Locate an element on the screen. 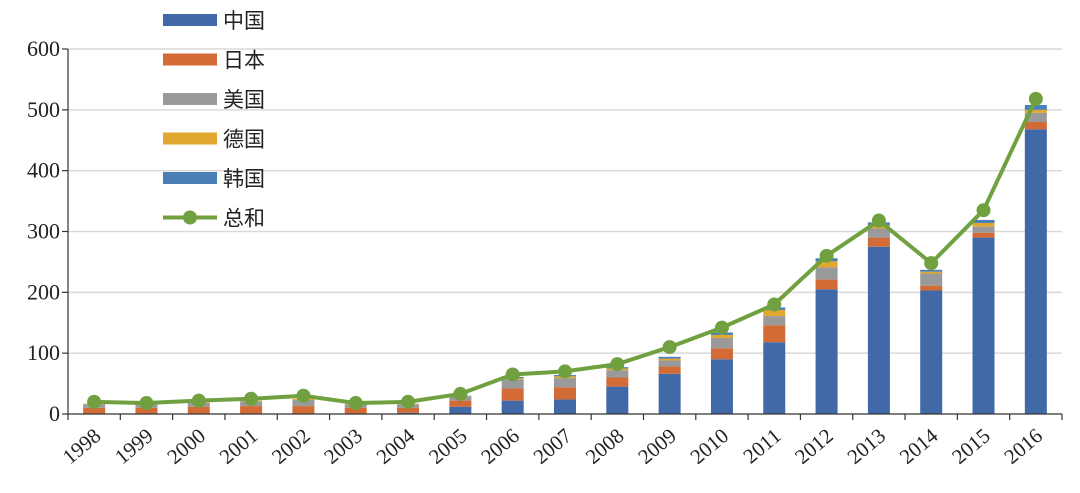 The width and height of the screenshot is (1080, 493). x-tick-label: 2015 is located at coordinates (971, 445).